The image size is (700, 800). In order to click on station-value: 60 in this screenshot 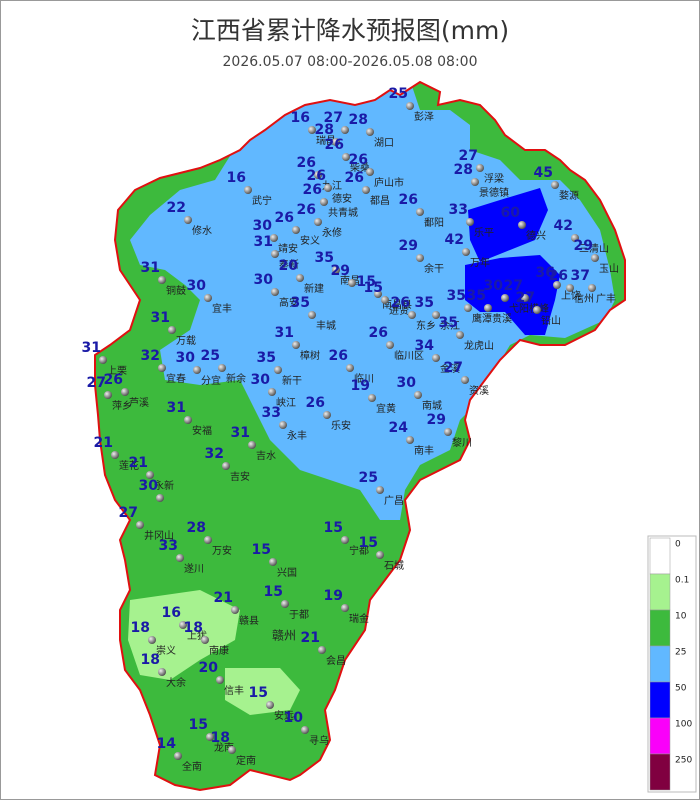, I will do `click(511, 213)`.